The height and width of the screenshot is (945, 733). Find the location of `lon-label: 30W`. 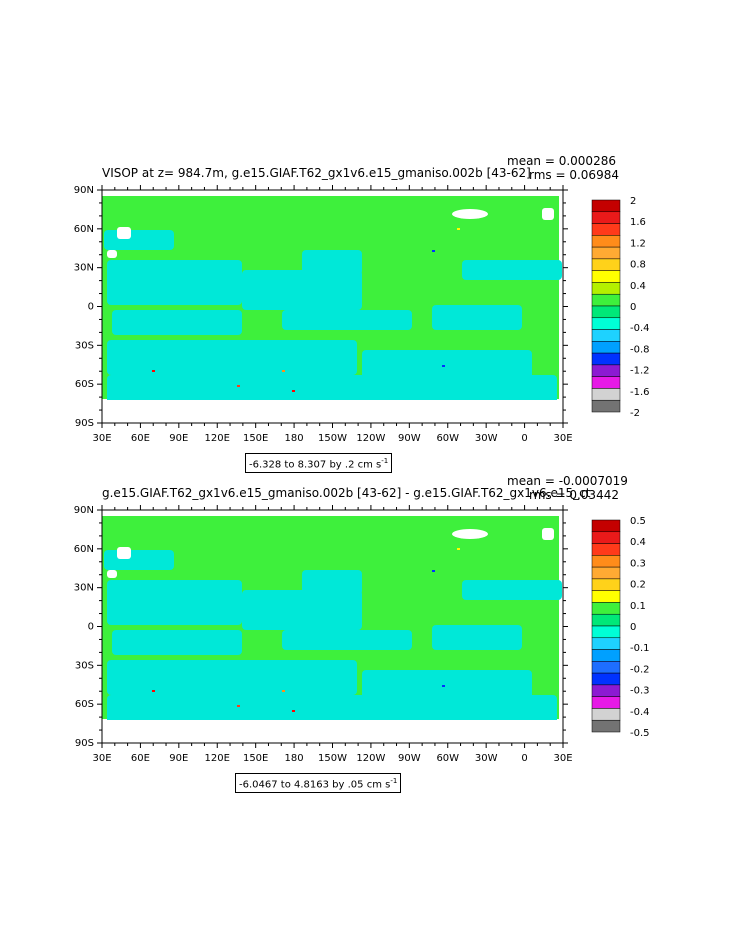

lon-label: 30W is located at coordinates (486, 438).